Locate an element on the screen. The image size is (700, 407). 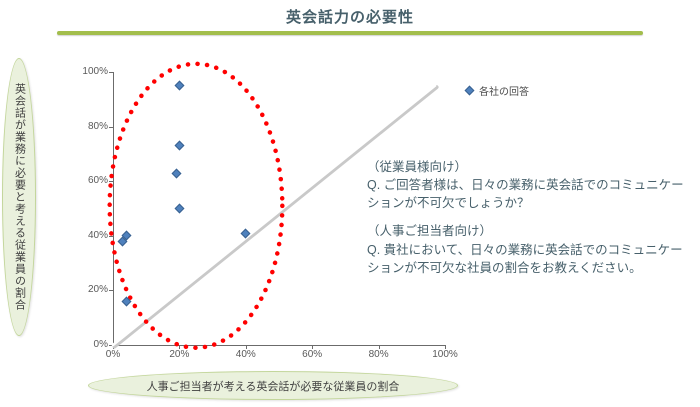
x-tick-label: 80% is located at coordinates (378, 354).